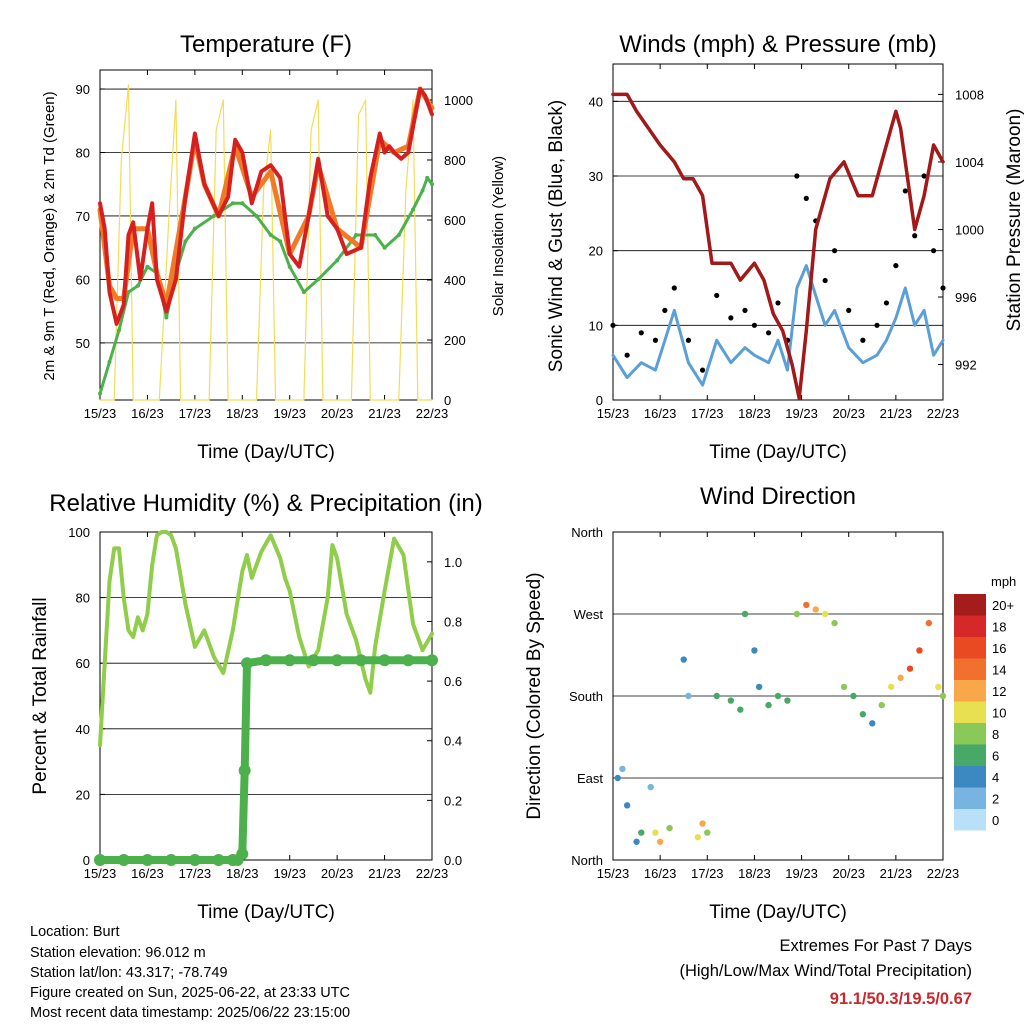  Describe the element at coordinates (966, 297) in the screenshot. I see `y2-tick-label: 996` at that location.